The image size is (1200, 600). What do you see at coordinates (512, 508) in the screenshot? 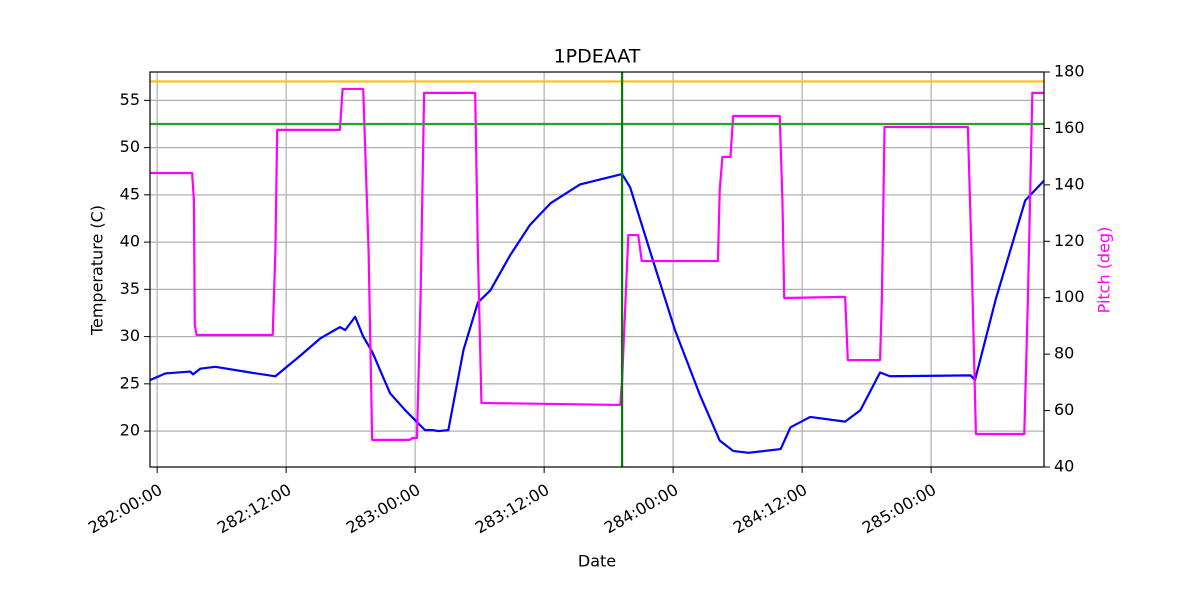
I see `x-tick-label: 283:12:00` at bounding box center [512, 508].